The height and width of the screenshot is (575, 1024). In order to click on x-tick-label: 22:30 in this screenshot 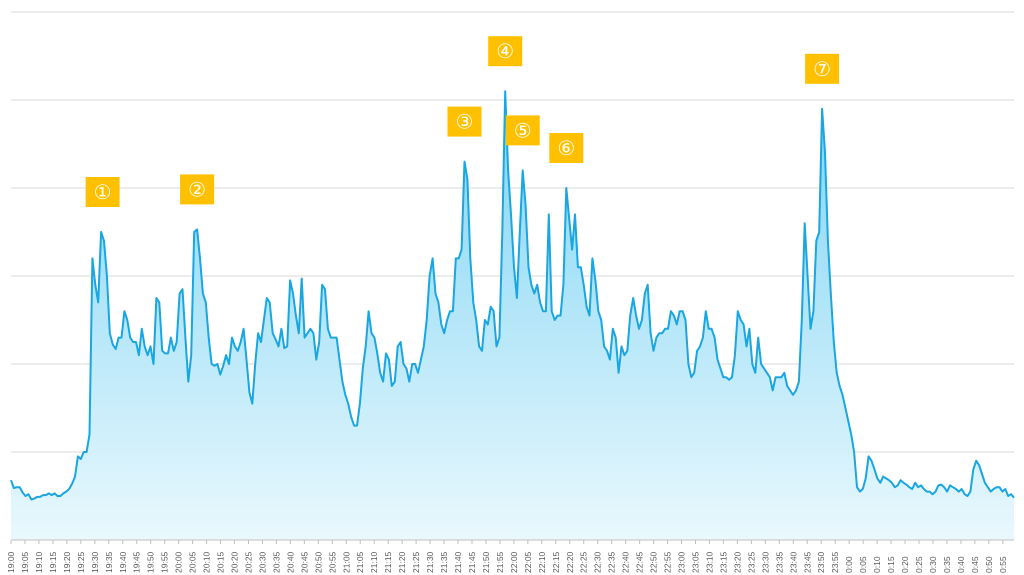, I will do `click(598, 562)`.